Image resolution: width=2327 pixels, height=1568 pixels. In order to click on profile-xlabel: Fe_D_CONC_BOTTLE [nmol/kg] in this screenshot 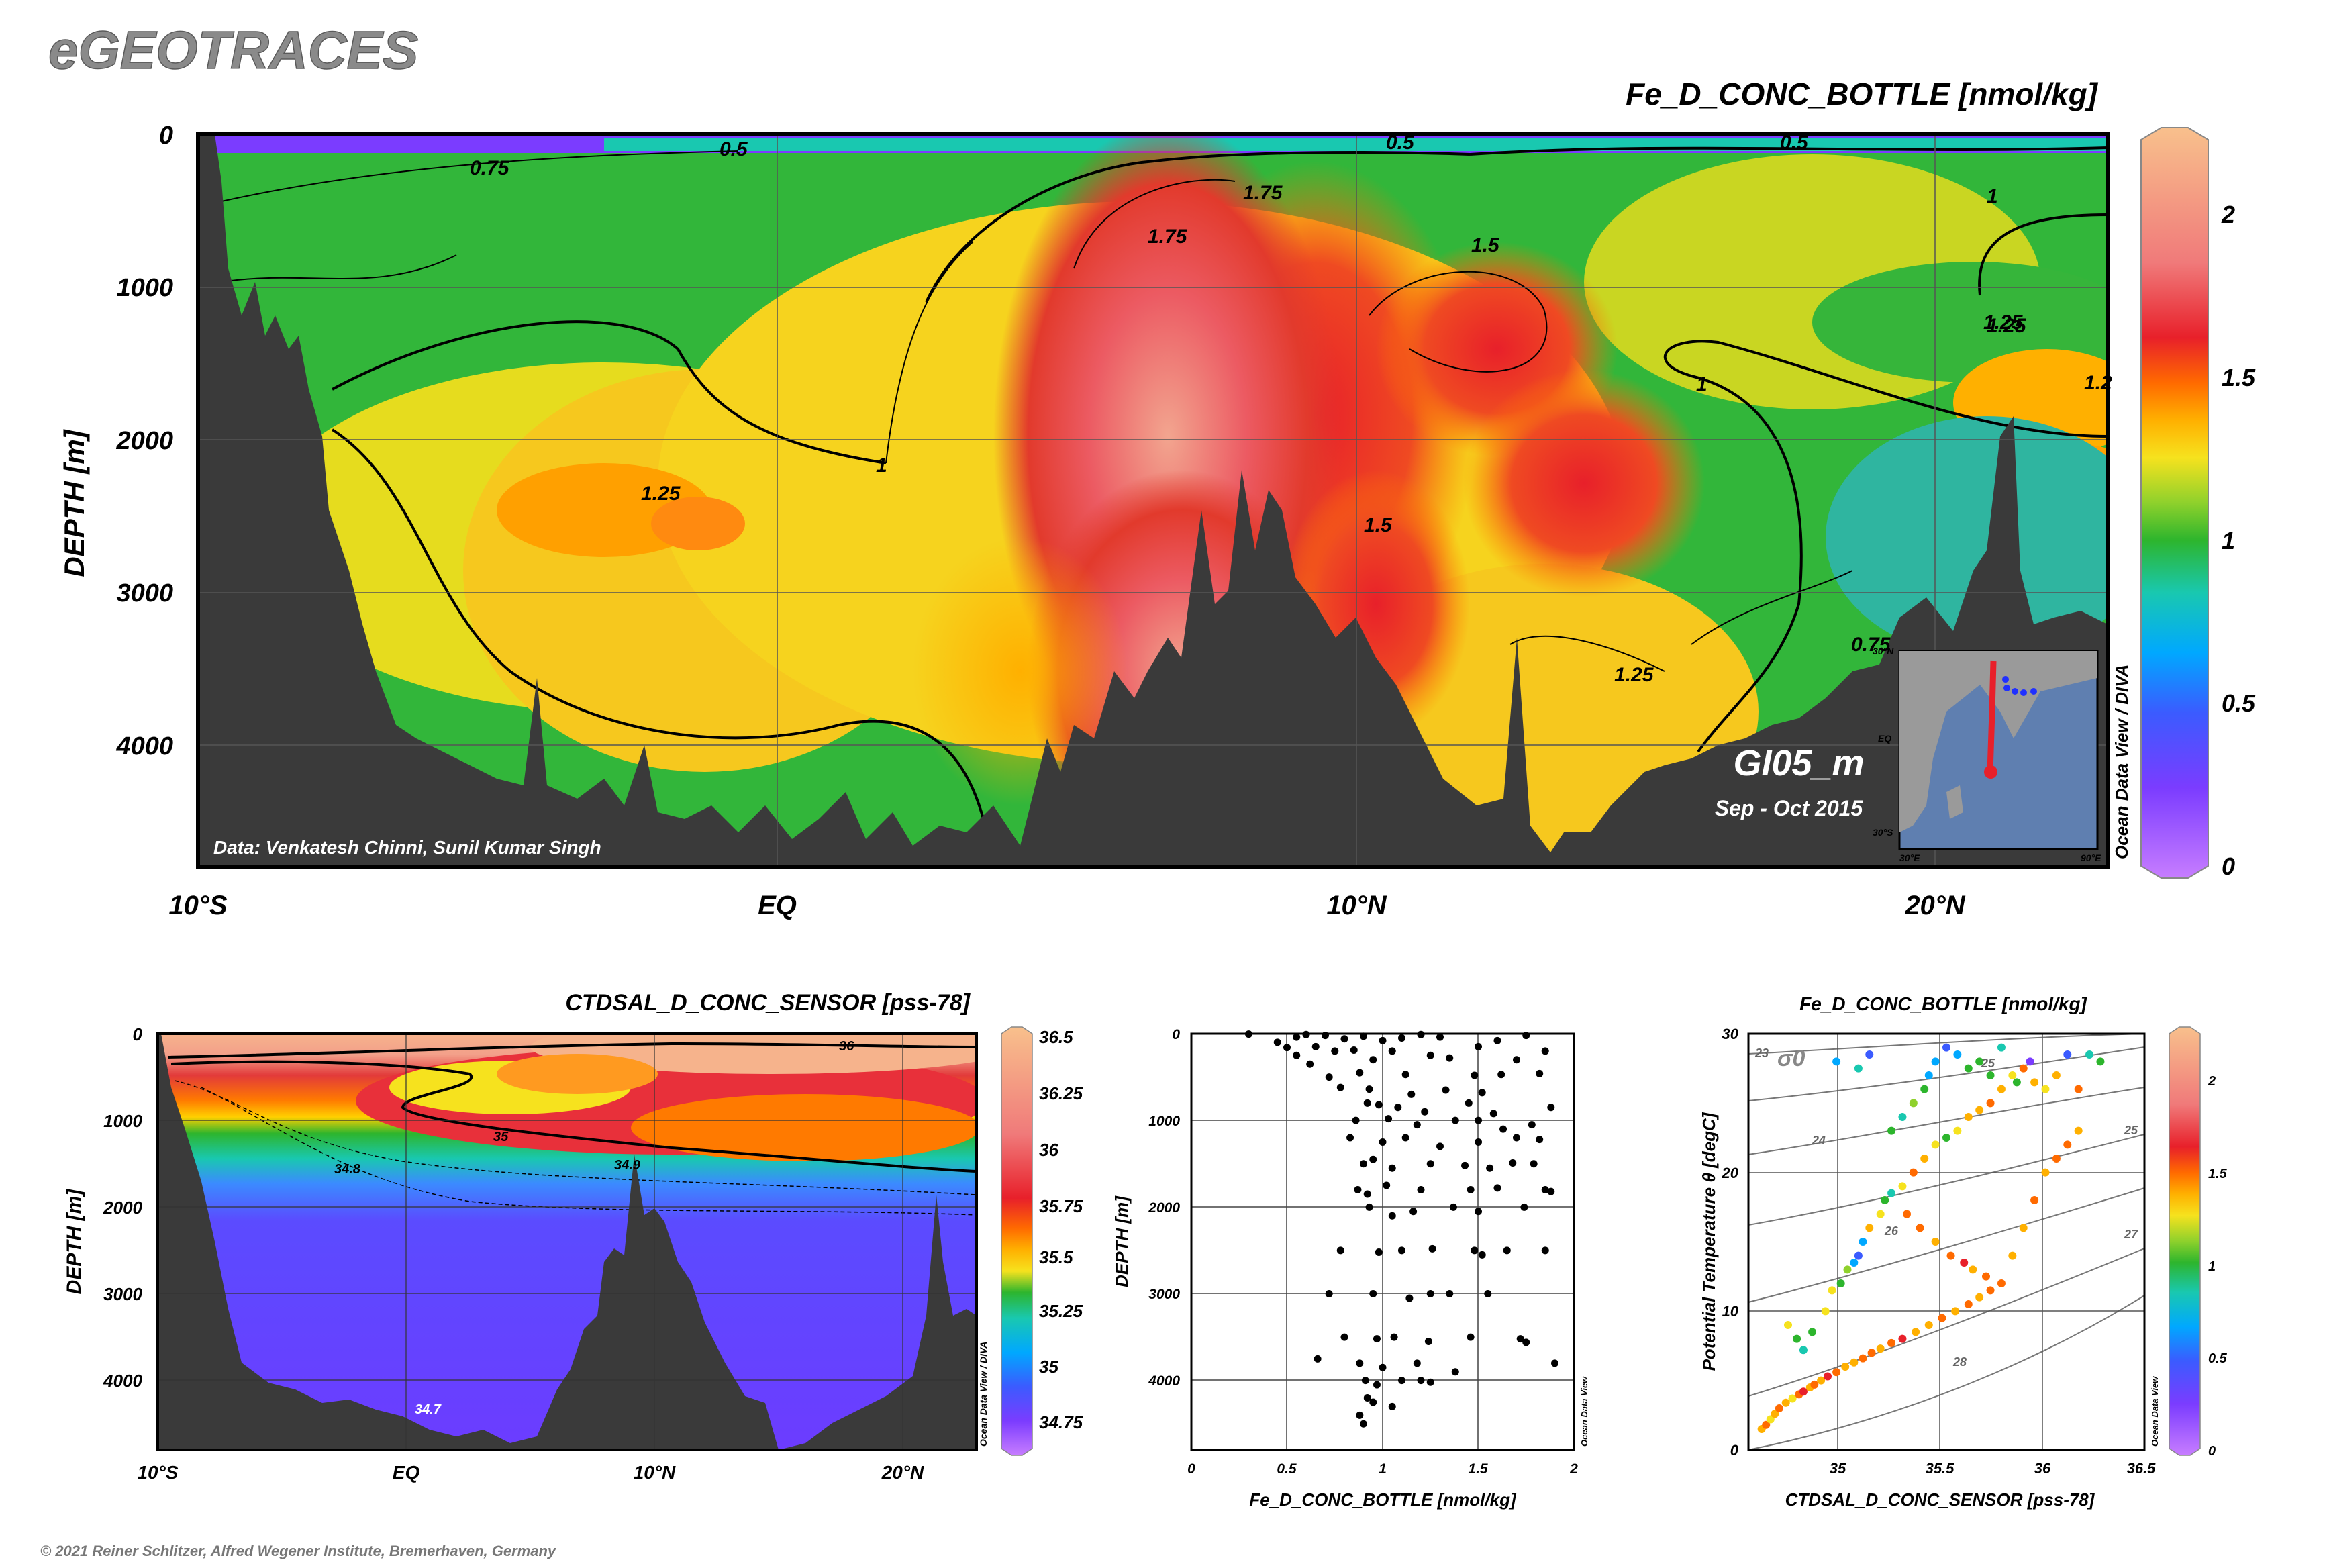, I will do `click(1383, 1500)`.